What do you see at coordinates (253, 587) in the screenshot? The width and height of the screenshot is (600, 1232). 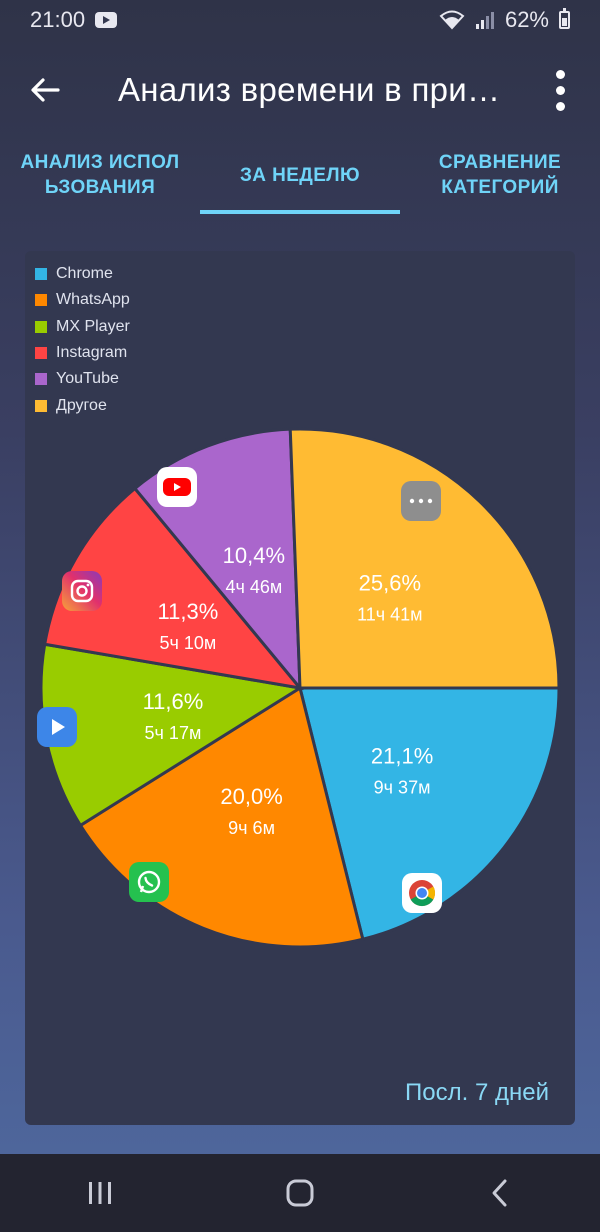 I see `slice-time-label: 4ч 46м` at bounding box center [253, 587].